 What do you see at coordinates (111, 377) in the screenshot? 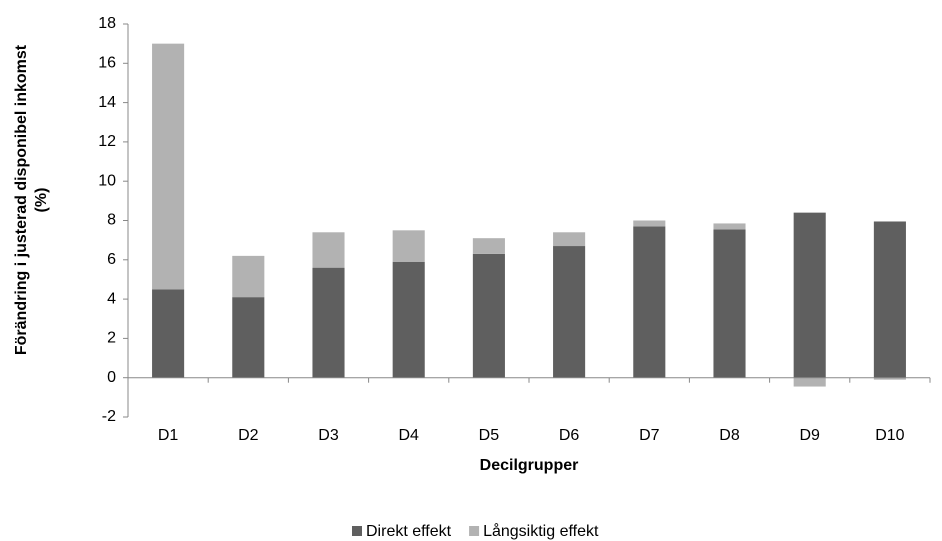
I see `y-tick-label: 0` at bounding box center [111, 377].